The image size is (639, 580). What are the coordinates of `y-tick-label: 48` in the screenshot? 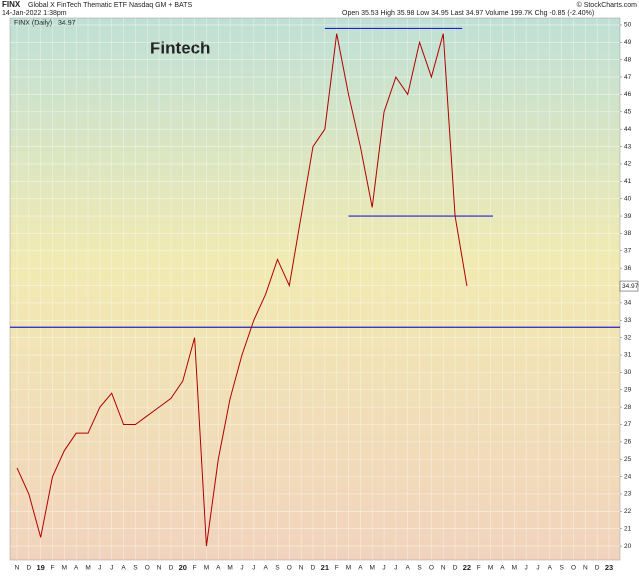 It's located at (628, 59).